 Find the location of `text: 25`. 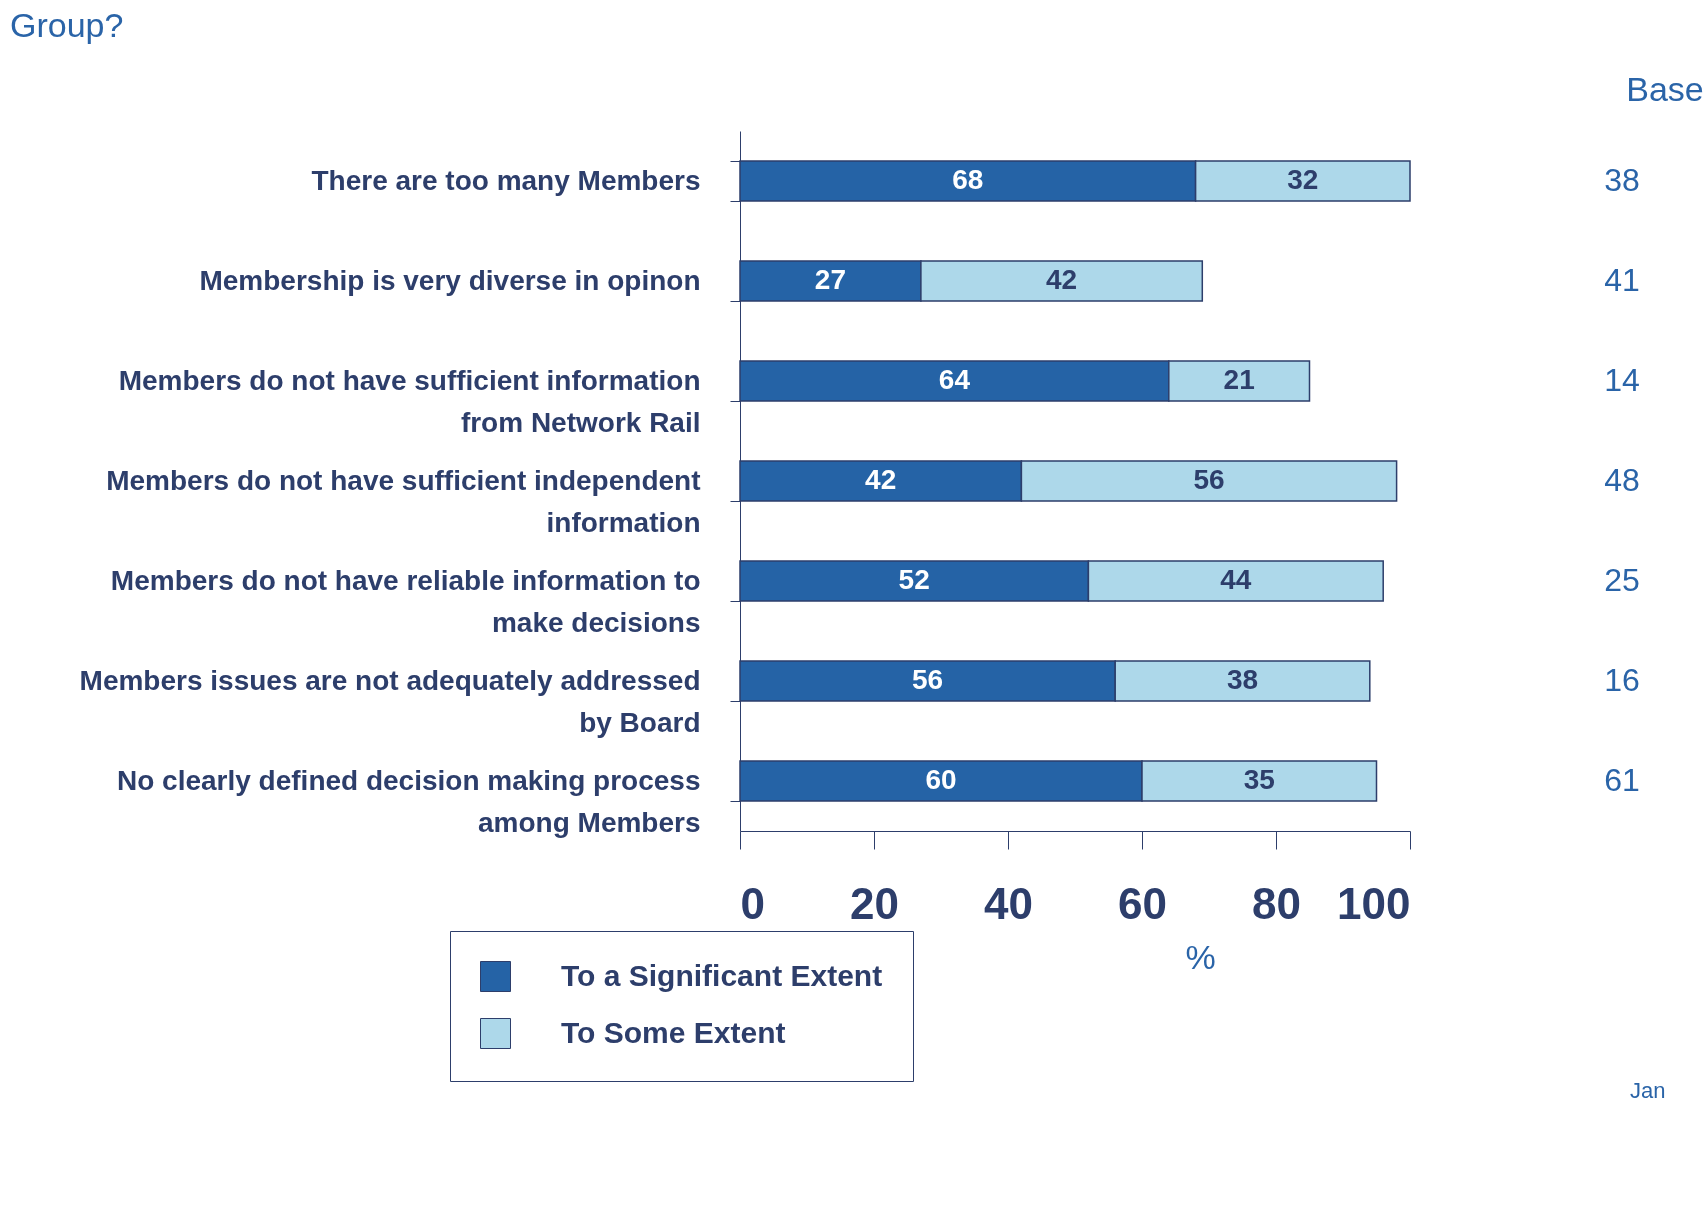

text: 25 is located at coordinates (1622, 580).